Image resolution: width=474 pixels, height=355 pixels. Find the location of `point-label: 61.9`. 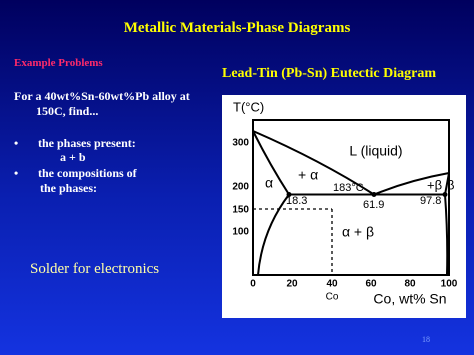

point-label: 61.9 is located at coordinates (373, 205).